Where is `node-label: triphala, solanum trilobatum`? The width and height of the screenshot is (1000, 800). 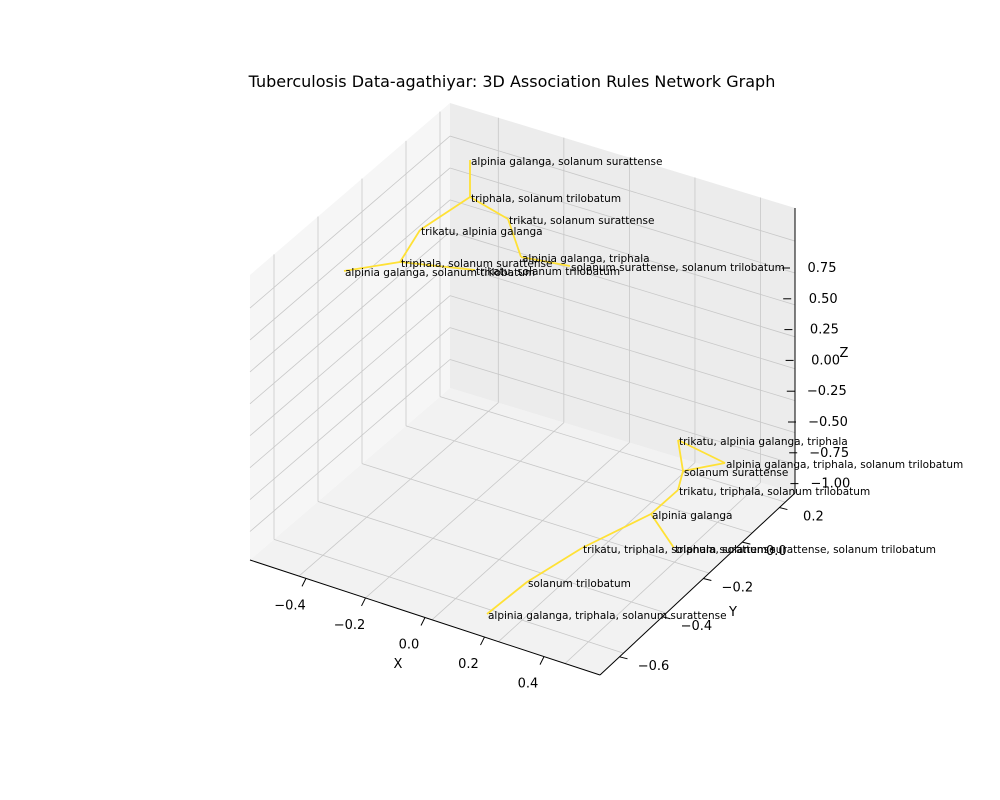 node-label: triphala, solanum trilobatum is located at coordinates (546, 199).